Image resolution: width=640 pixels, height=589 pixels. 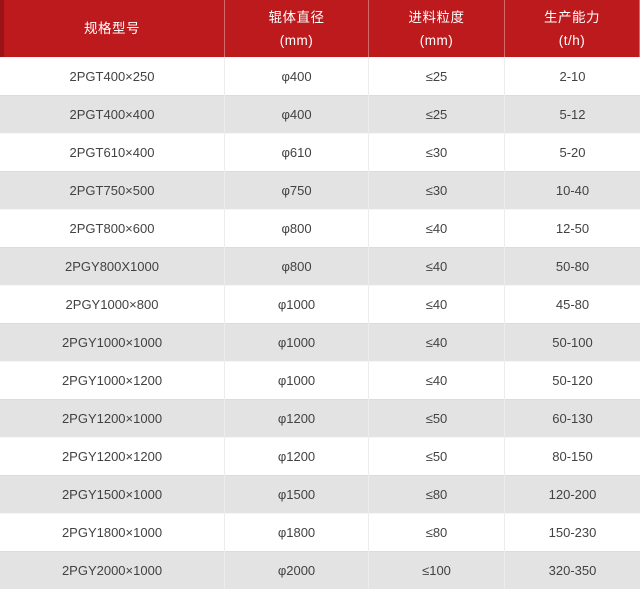 What do you see at coordinates (572, 342) in the screenshot?
I see `cell-capacity: 50-100` at bounding box center [572, 342].